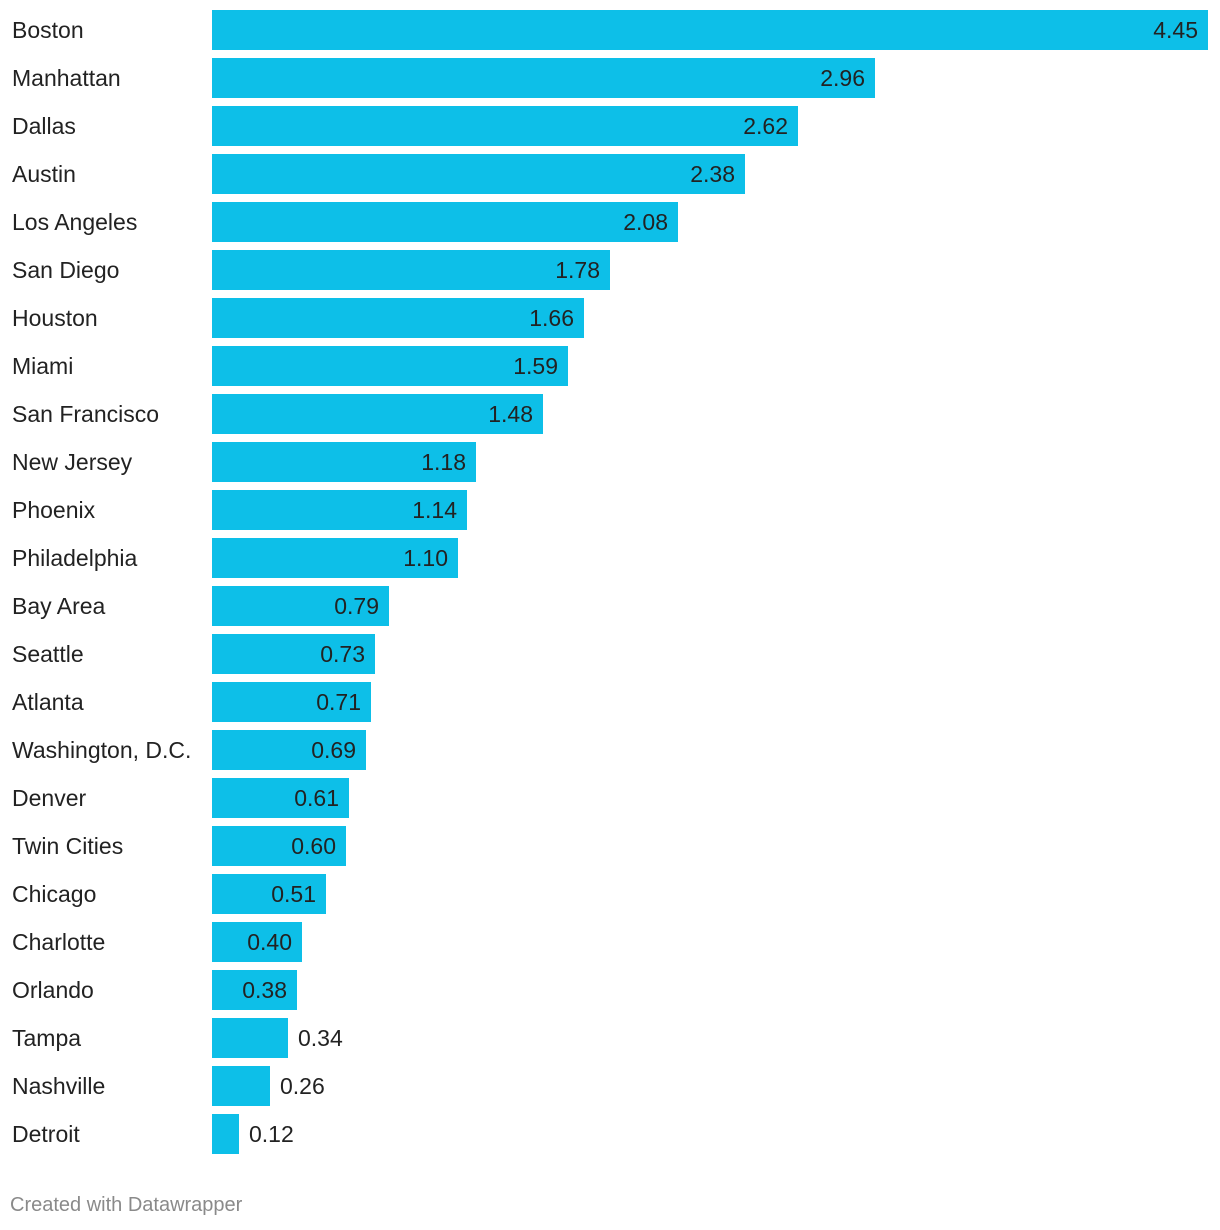 The image size is (1220, 1230). What do you see at coordinates (126, 1205) in the screenshot?
I see `chart-credit: Created with Datawrapper` at bounding box center [126, 1205].